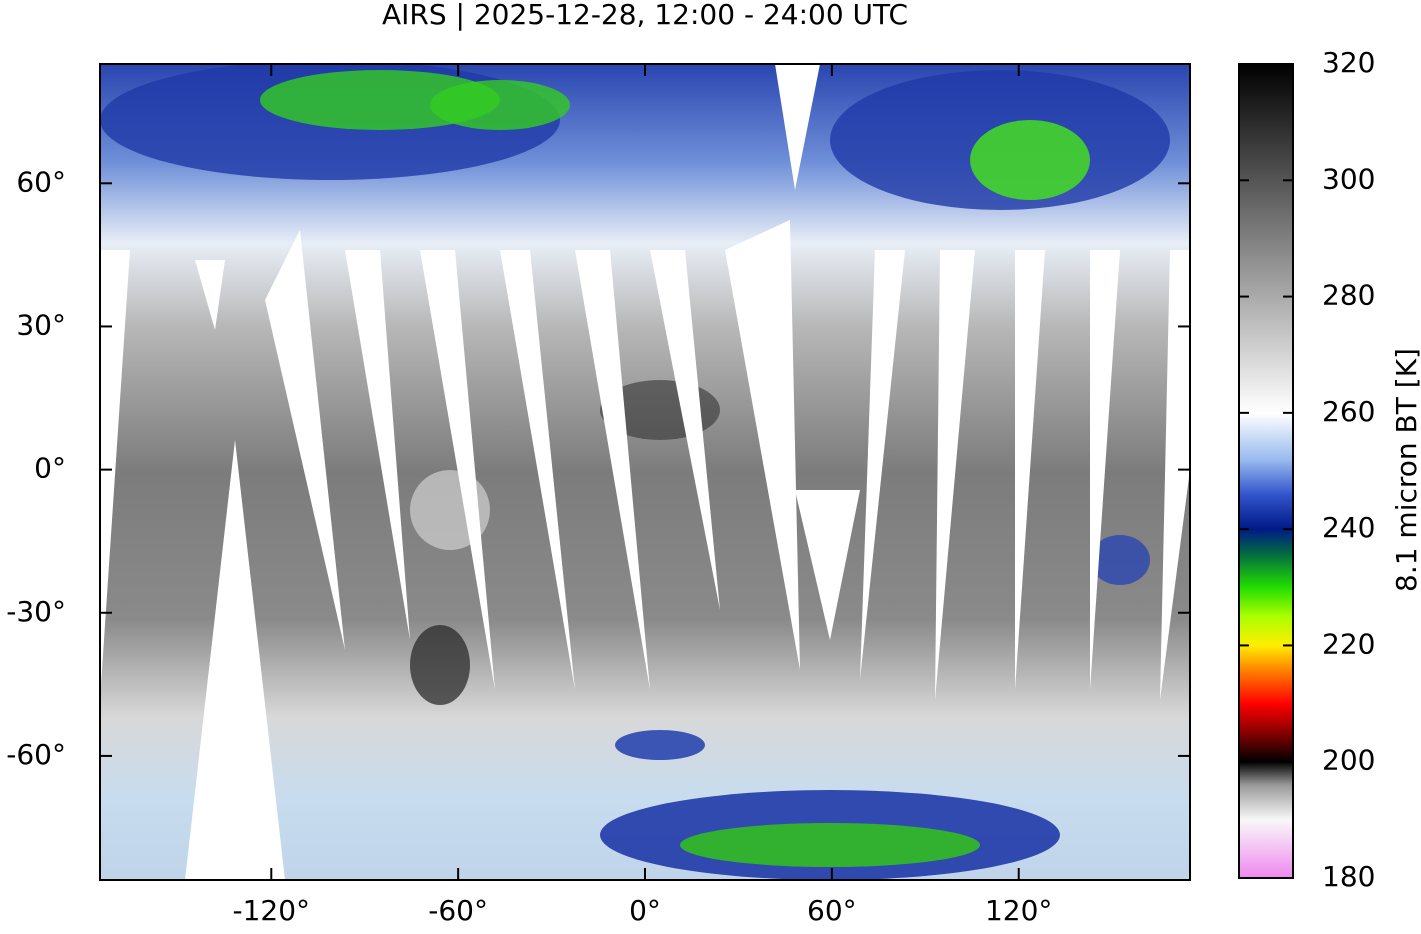 This screenshot has height=934, width=1421. Describe the element at coordinates (272, 910) in the screenshot. I see `x-tick-label: -120°` at that location.